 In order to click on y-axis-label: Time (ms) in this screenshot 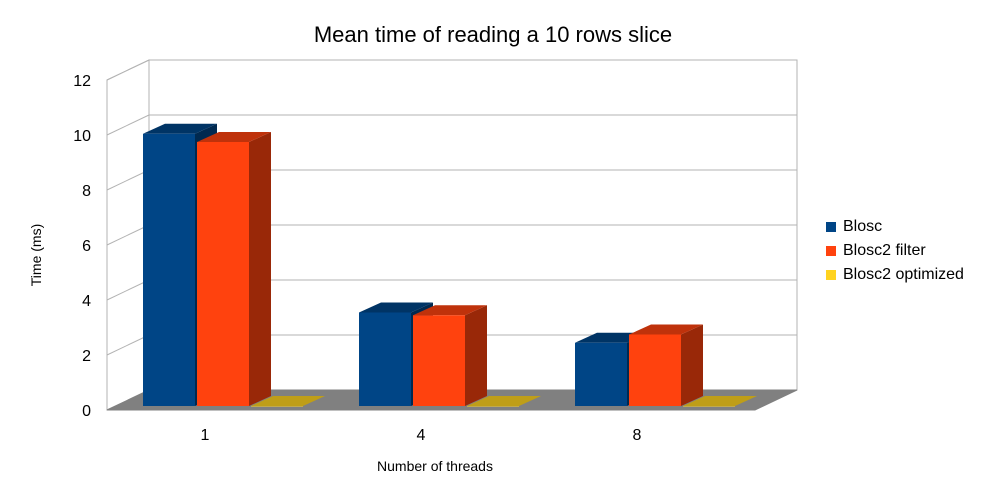, I will do `click(36, 255)`.